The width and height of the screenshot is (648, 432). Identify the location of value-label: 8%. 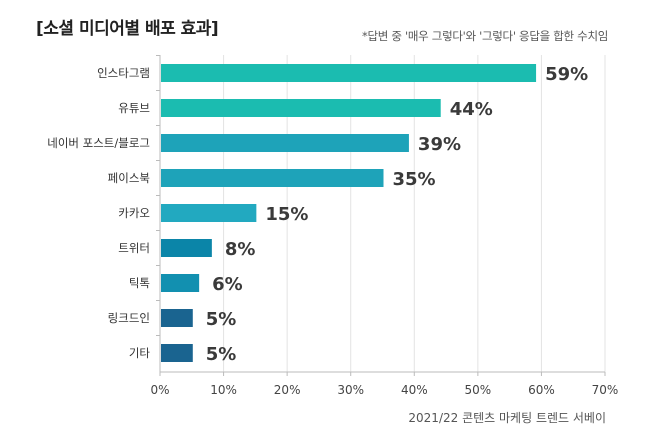
(240, 249).